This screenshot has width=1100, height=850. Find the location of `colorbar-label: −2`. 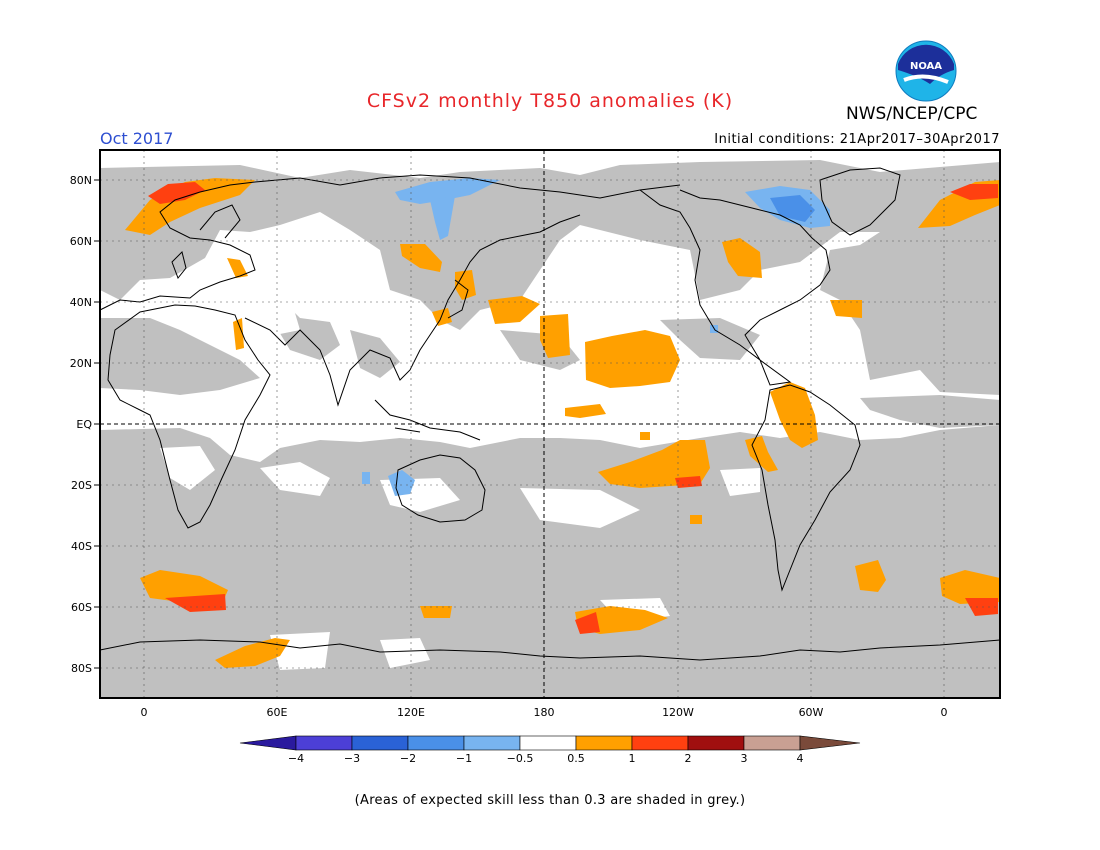

colorbar-label: −2 is located at coordinates (408, 758).